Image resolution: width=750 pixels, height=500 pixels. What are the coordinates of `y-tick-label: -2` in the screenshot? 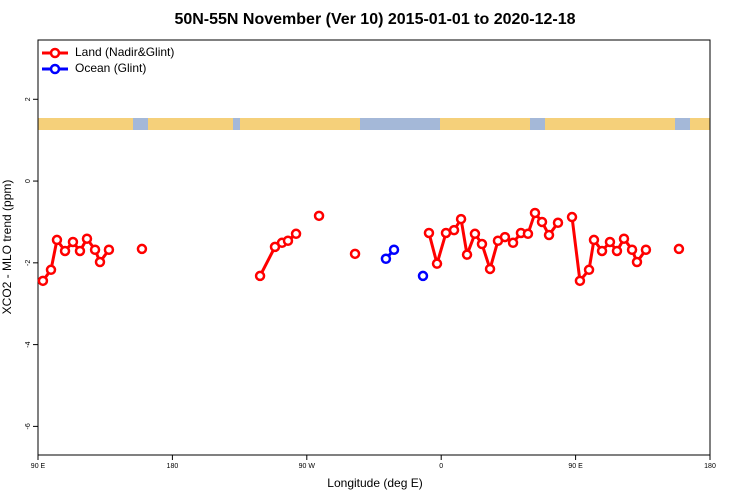 It's located at (28, 263).